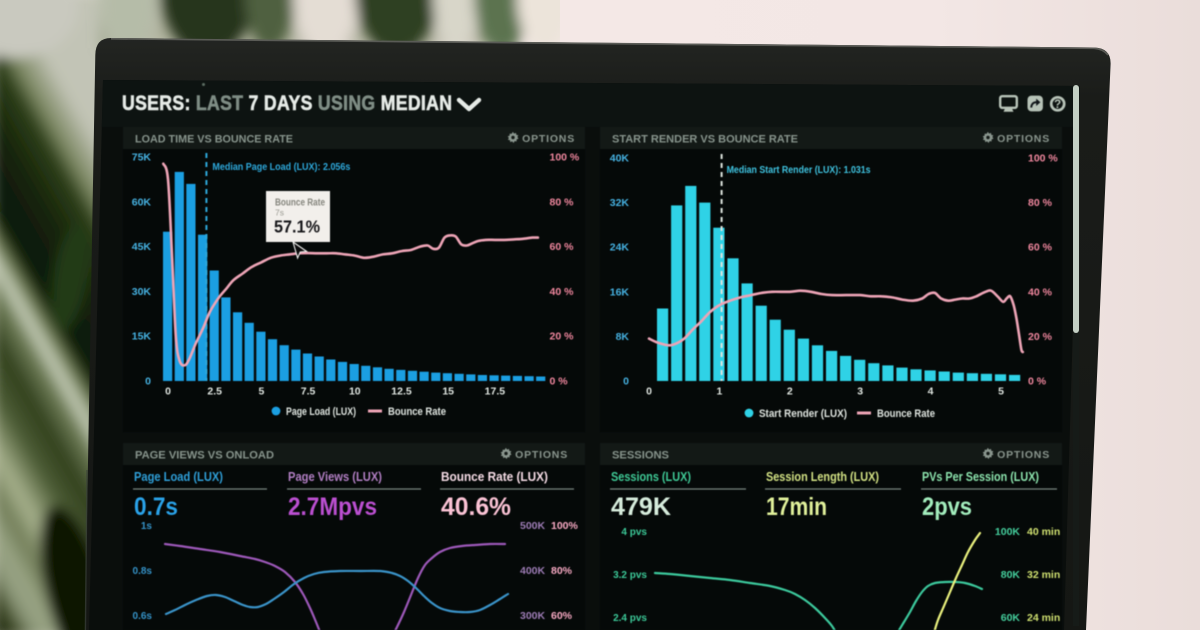 This screenshot has width=1200, height=630. Describe the element at coordinates (620, 292) in the screenshot. I see `svg-text: 16K` at that location.